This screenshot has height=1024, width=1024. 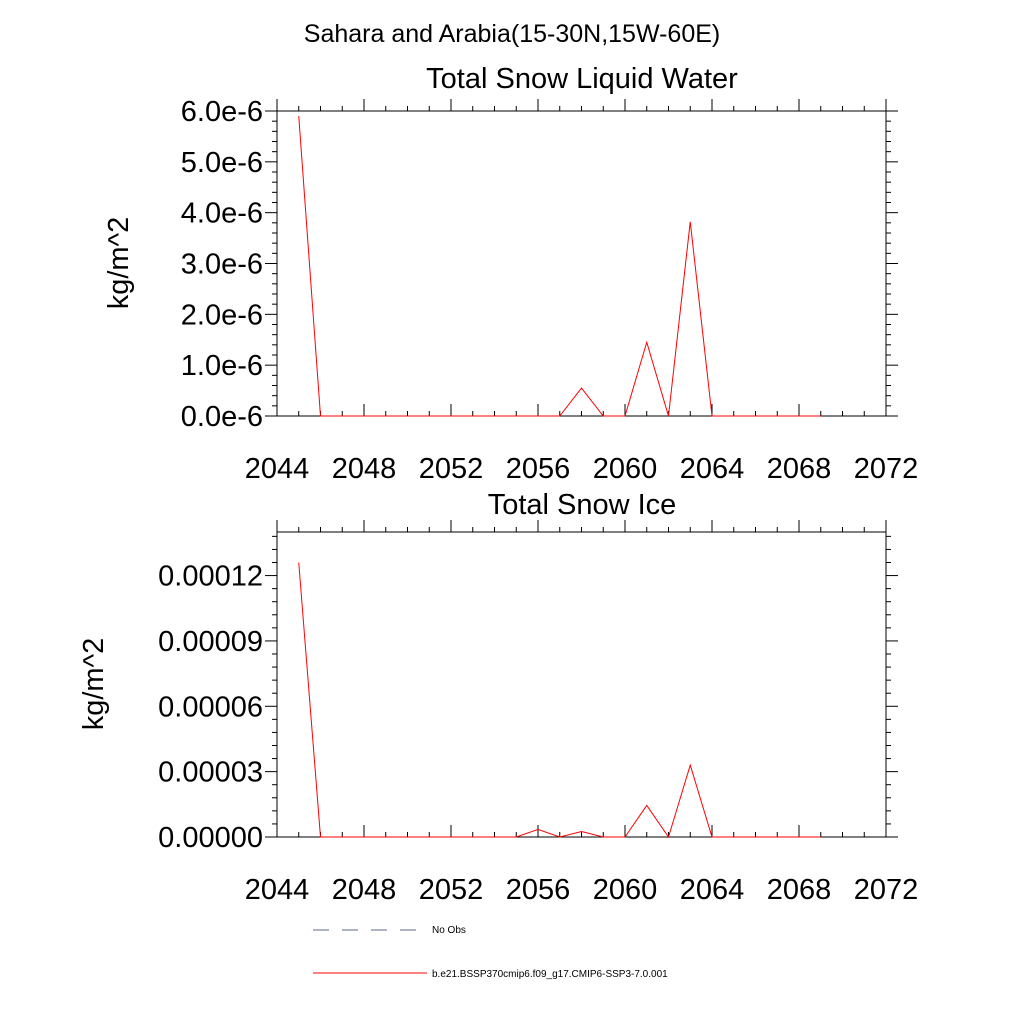 What do you see at coordinates (582, 505) in the screenshot?
I see `chart-title: Total Snow Ice` at bounding box center [582, 505].